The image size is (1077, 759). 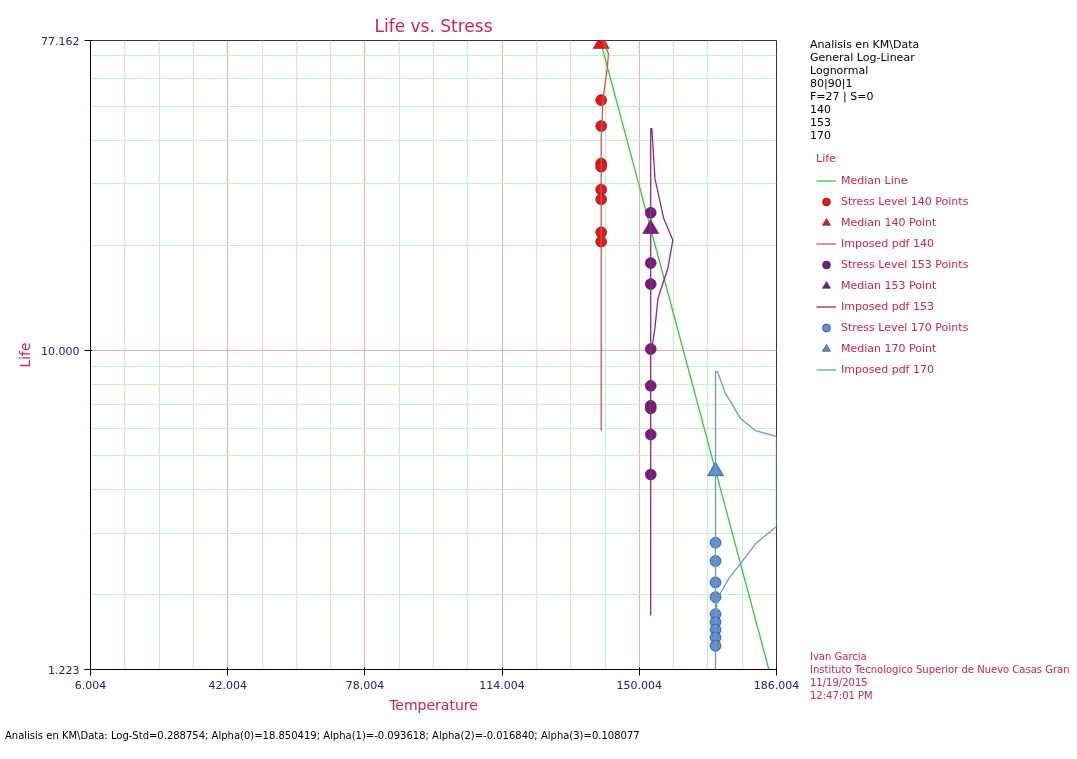 What do you see at coordinates (90, 685) in the screenshot?
I see `x-tick-label: 6.004` at bounding box center [90, 685].